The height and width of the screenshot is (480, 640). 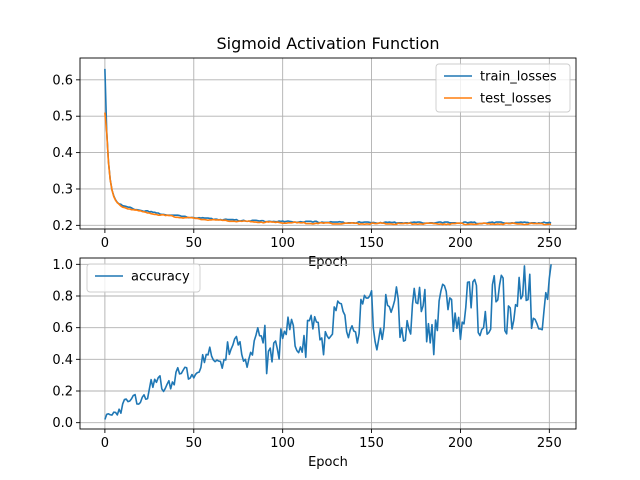 What do you see at coordinates (327, 43) in the screenshot?
I see `chart-title: Sigmoid Activation Function` at bounding box center [327, 43].